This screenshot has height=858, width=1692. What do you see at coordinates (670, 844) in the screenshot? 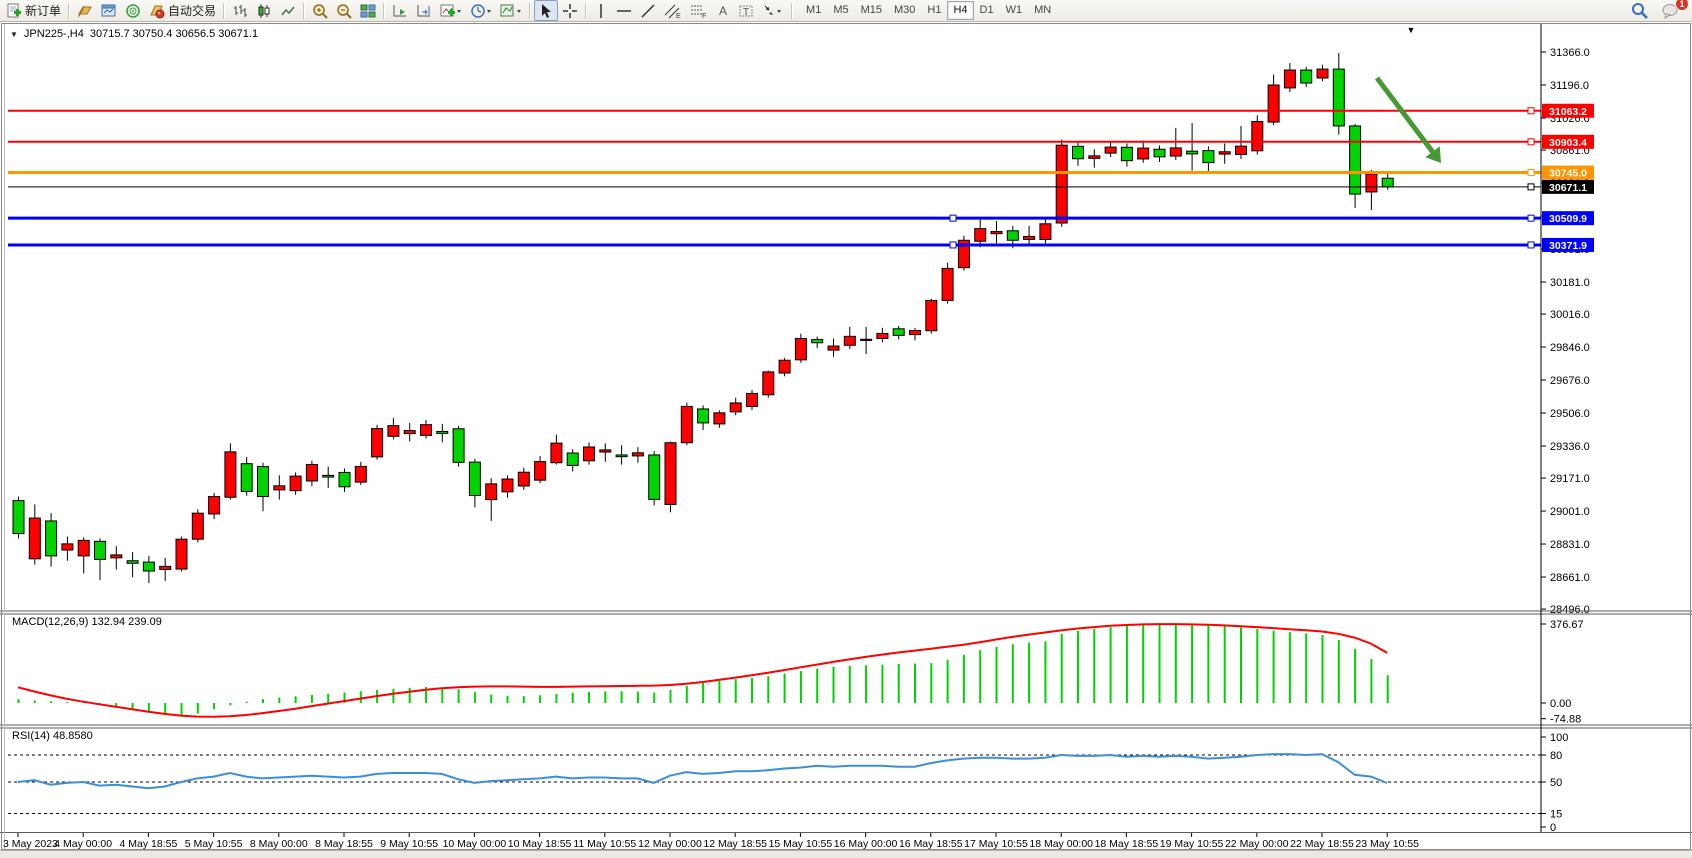
I see `svg-text: 12 May 00:00` at bounding box center [670, 844].